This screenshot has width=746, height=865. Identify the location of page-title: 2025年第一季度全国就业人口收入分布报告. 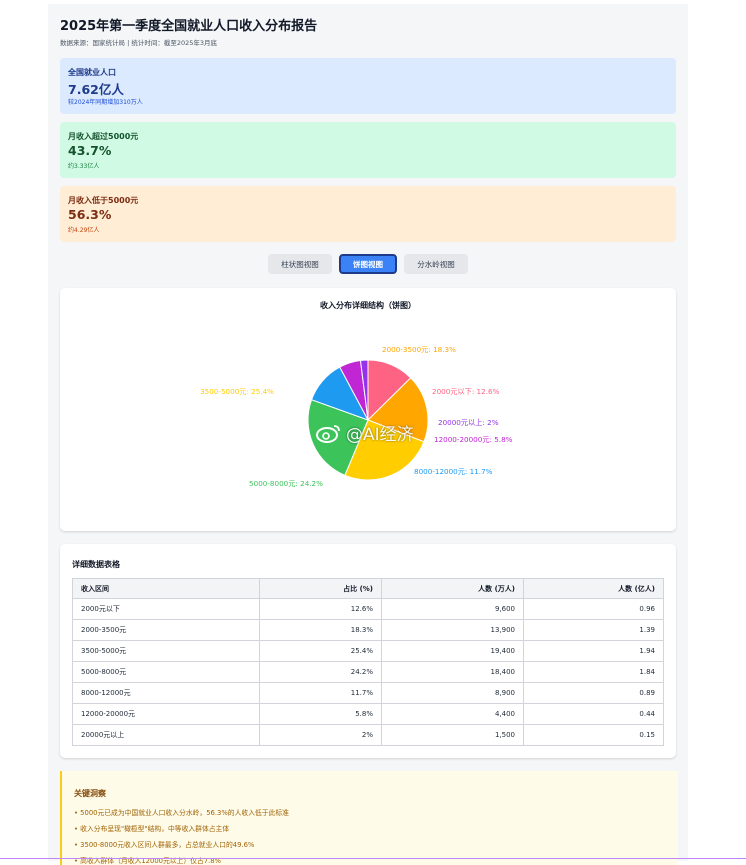
(189, 26).